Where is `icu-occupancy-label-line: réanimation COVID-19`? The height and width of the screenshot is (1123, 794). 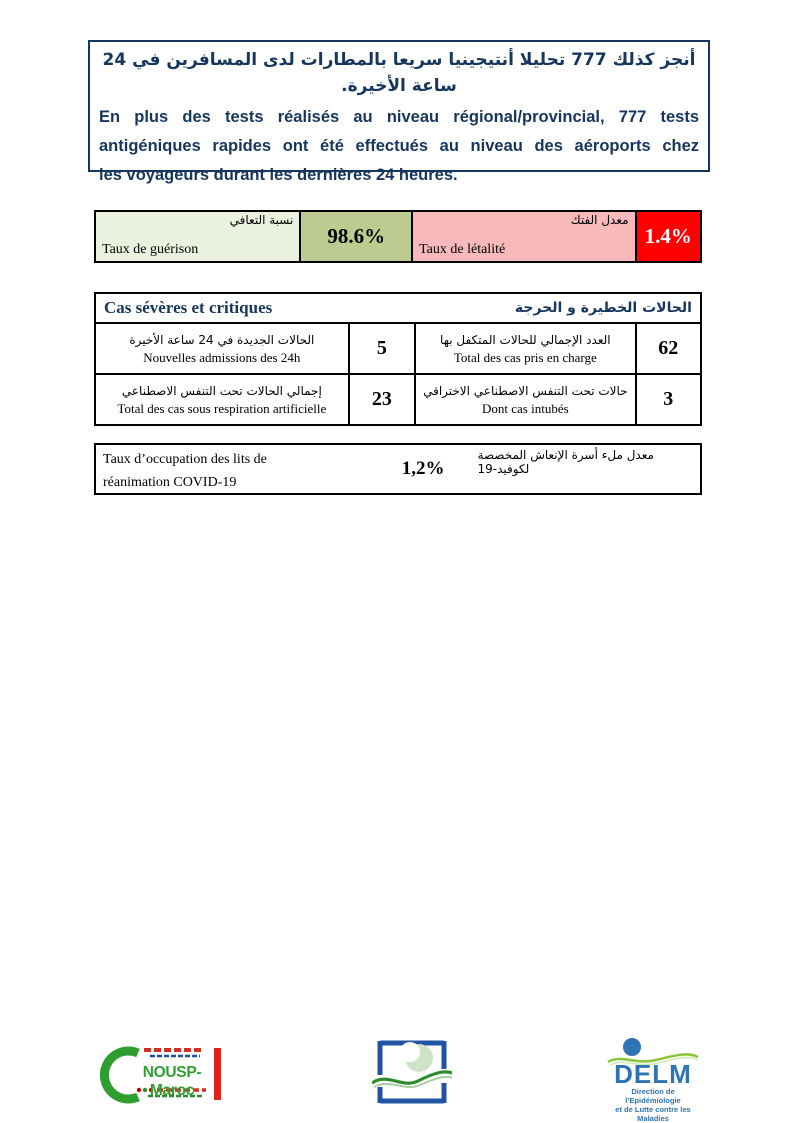 icu-occupancy-label-line: réanimation COVID-19 is located at coordinates (170, 482).